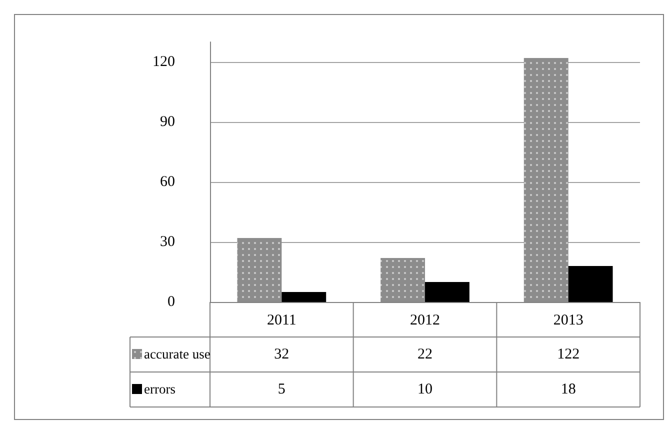 This screenshot has height=424, width=671. What do you see at coordinates (425, 320) in the screenshot?
I see `x-tick-label: 2012` at bounding box center [425, 320].